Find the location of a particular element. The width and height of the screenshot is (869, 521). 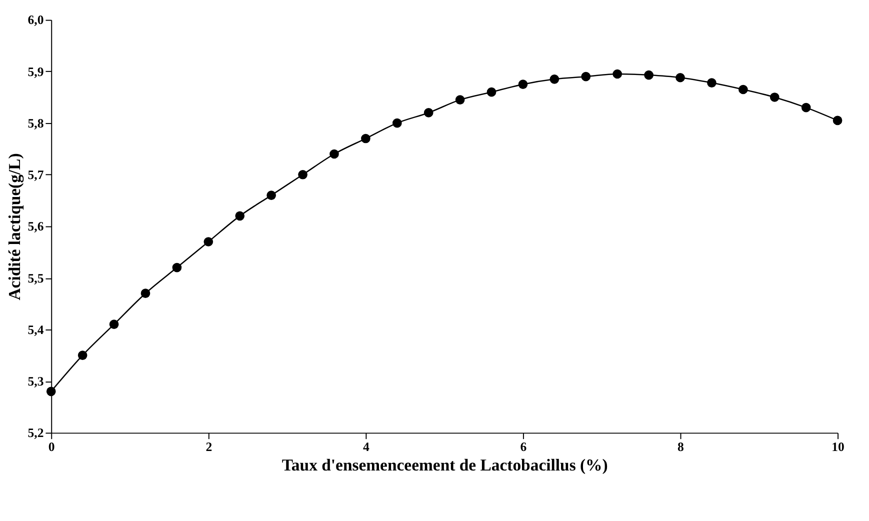

x-tick-label: 8 is located at coordinates (681, 447).